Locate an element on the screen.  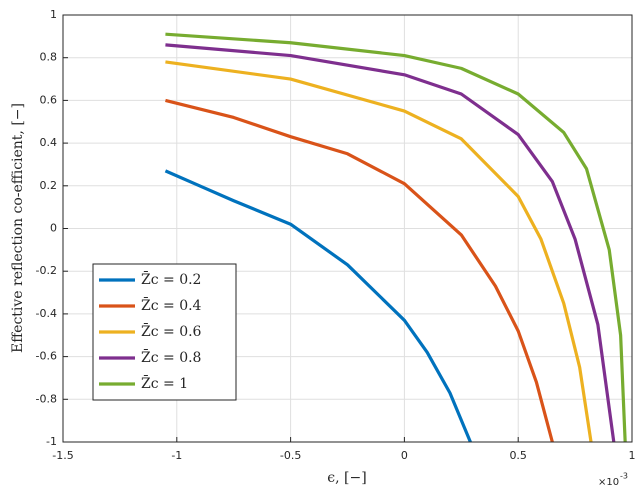
x-tick-label: 0.5 is located at coordinates (518, 455).